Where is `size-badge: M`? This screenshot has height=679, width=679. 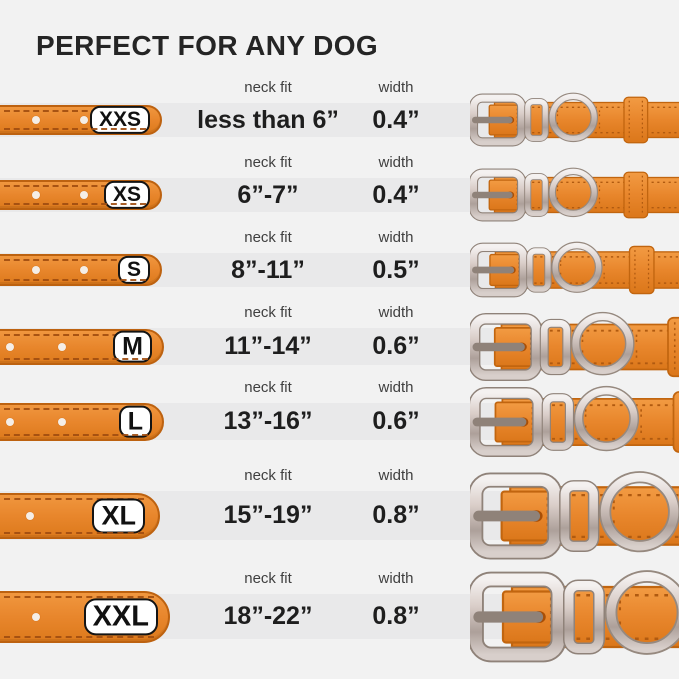 size-badge: M is located at coordinates (132, 346).